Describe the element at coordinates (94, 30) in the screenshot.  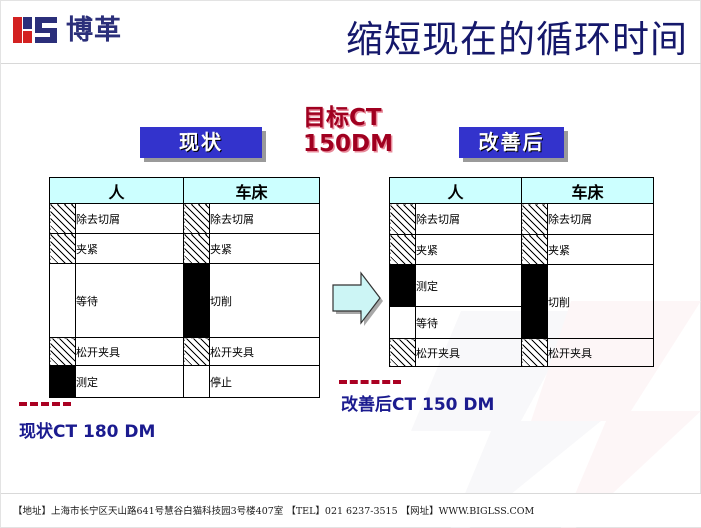
I see `logo-wordmark: 博革` at that location.